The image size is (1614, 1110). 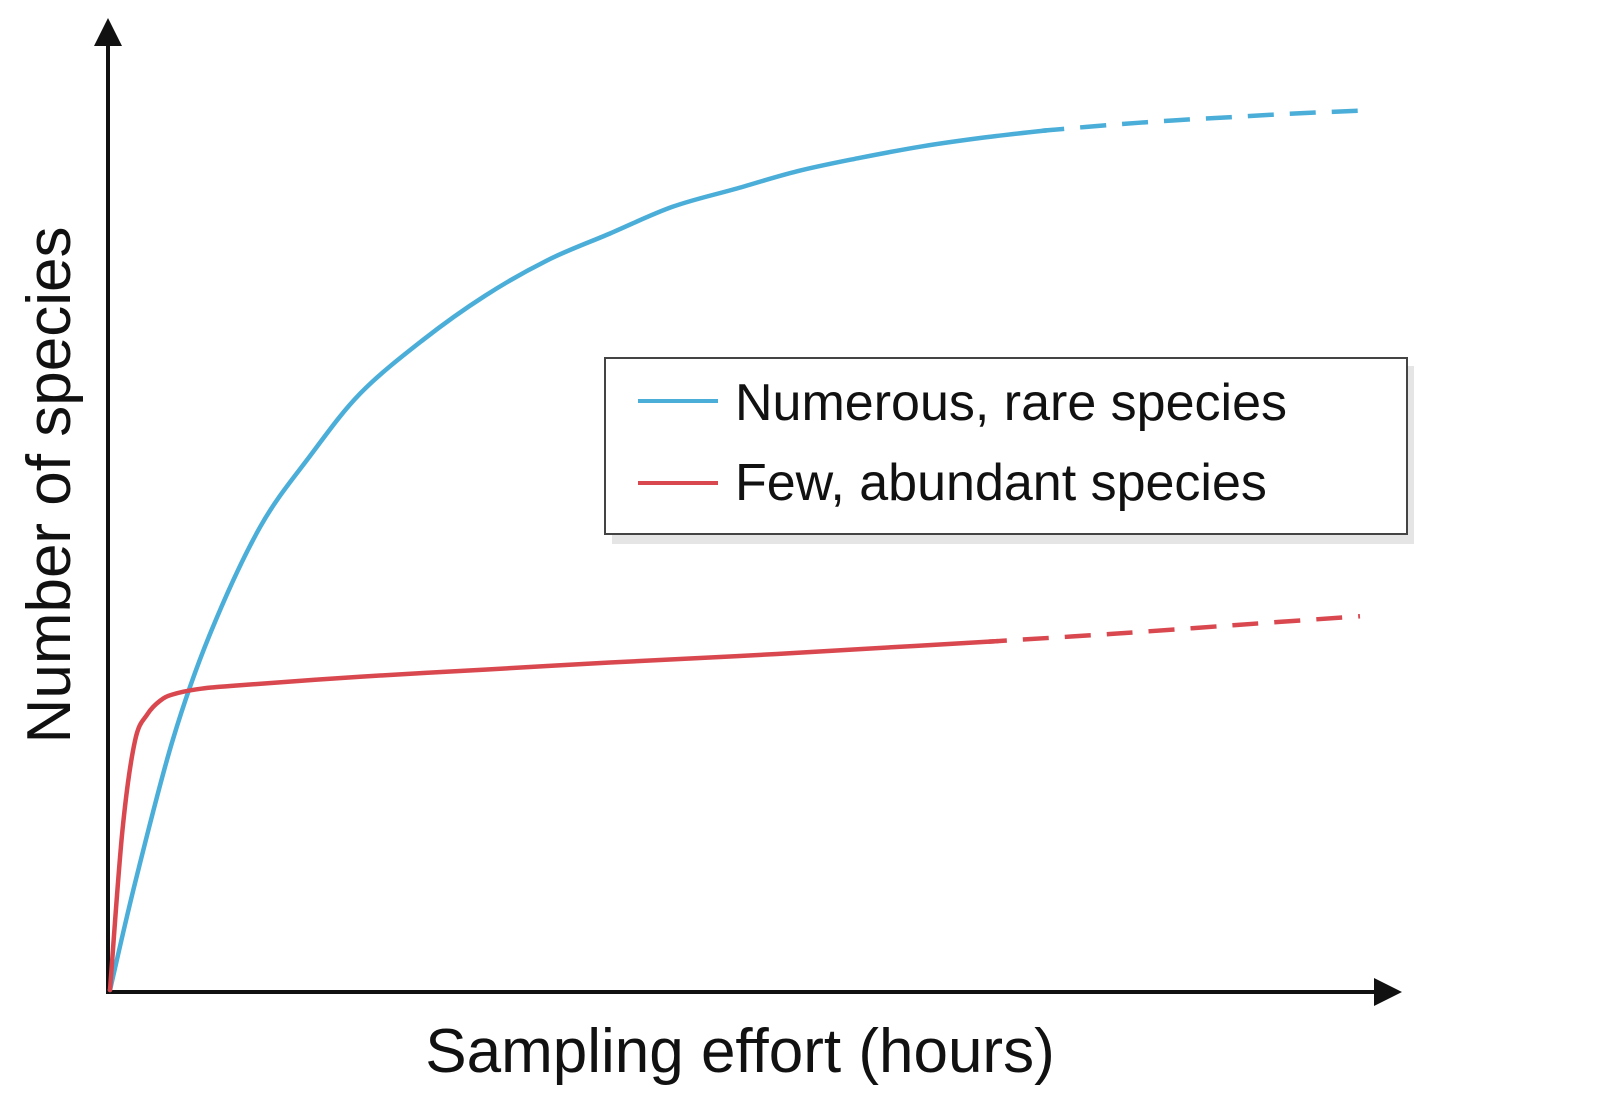 What do you see at coordinates (108, 32) in the screenshot?
I see `y-axis-arrowhead` at bounding box center [108, 32].